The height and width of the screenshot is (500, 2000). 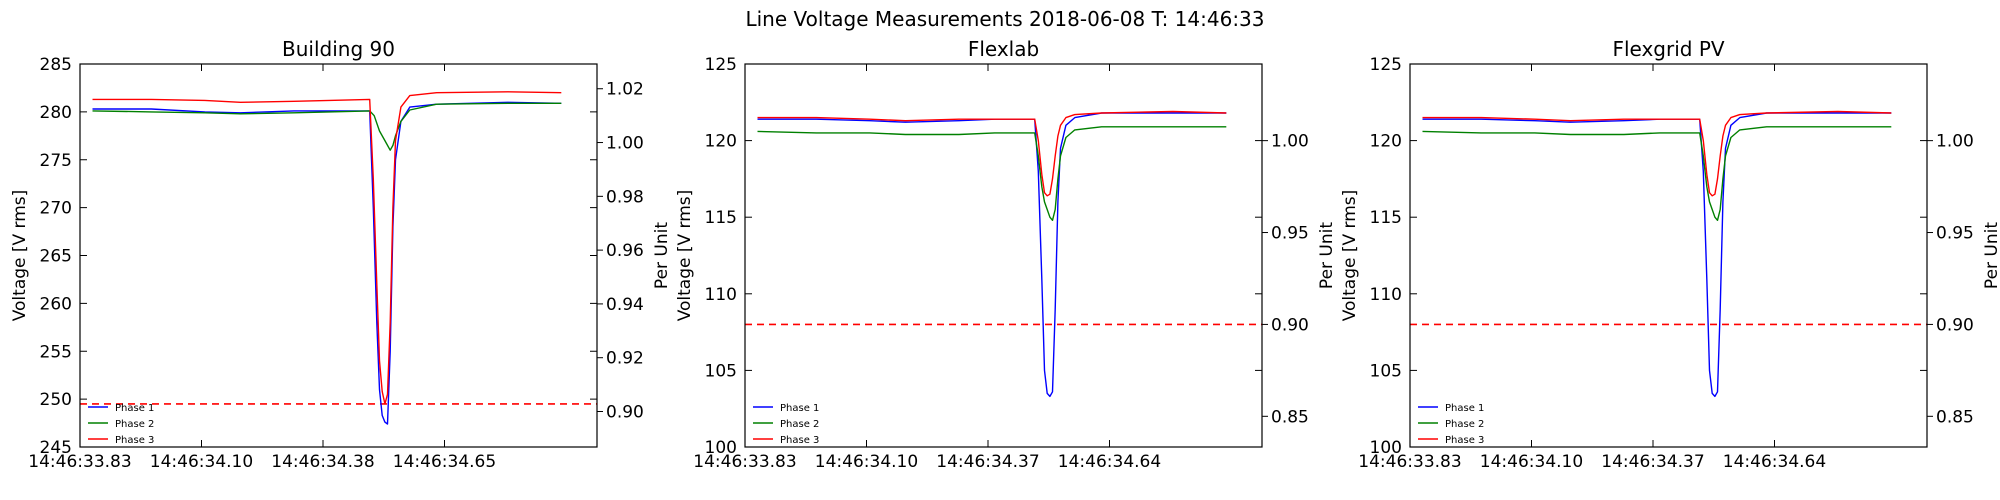 I want to click on panel-title: Flexgrid PV, so click(x=1668, y=49).